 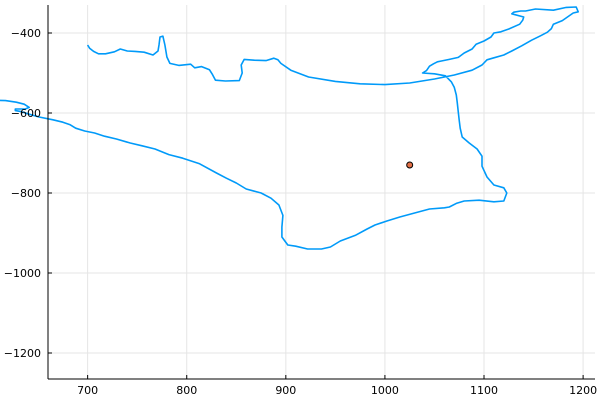 I want to click on y-tick-label: −600, so click(x=26, y=113).